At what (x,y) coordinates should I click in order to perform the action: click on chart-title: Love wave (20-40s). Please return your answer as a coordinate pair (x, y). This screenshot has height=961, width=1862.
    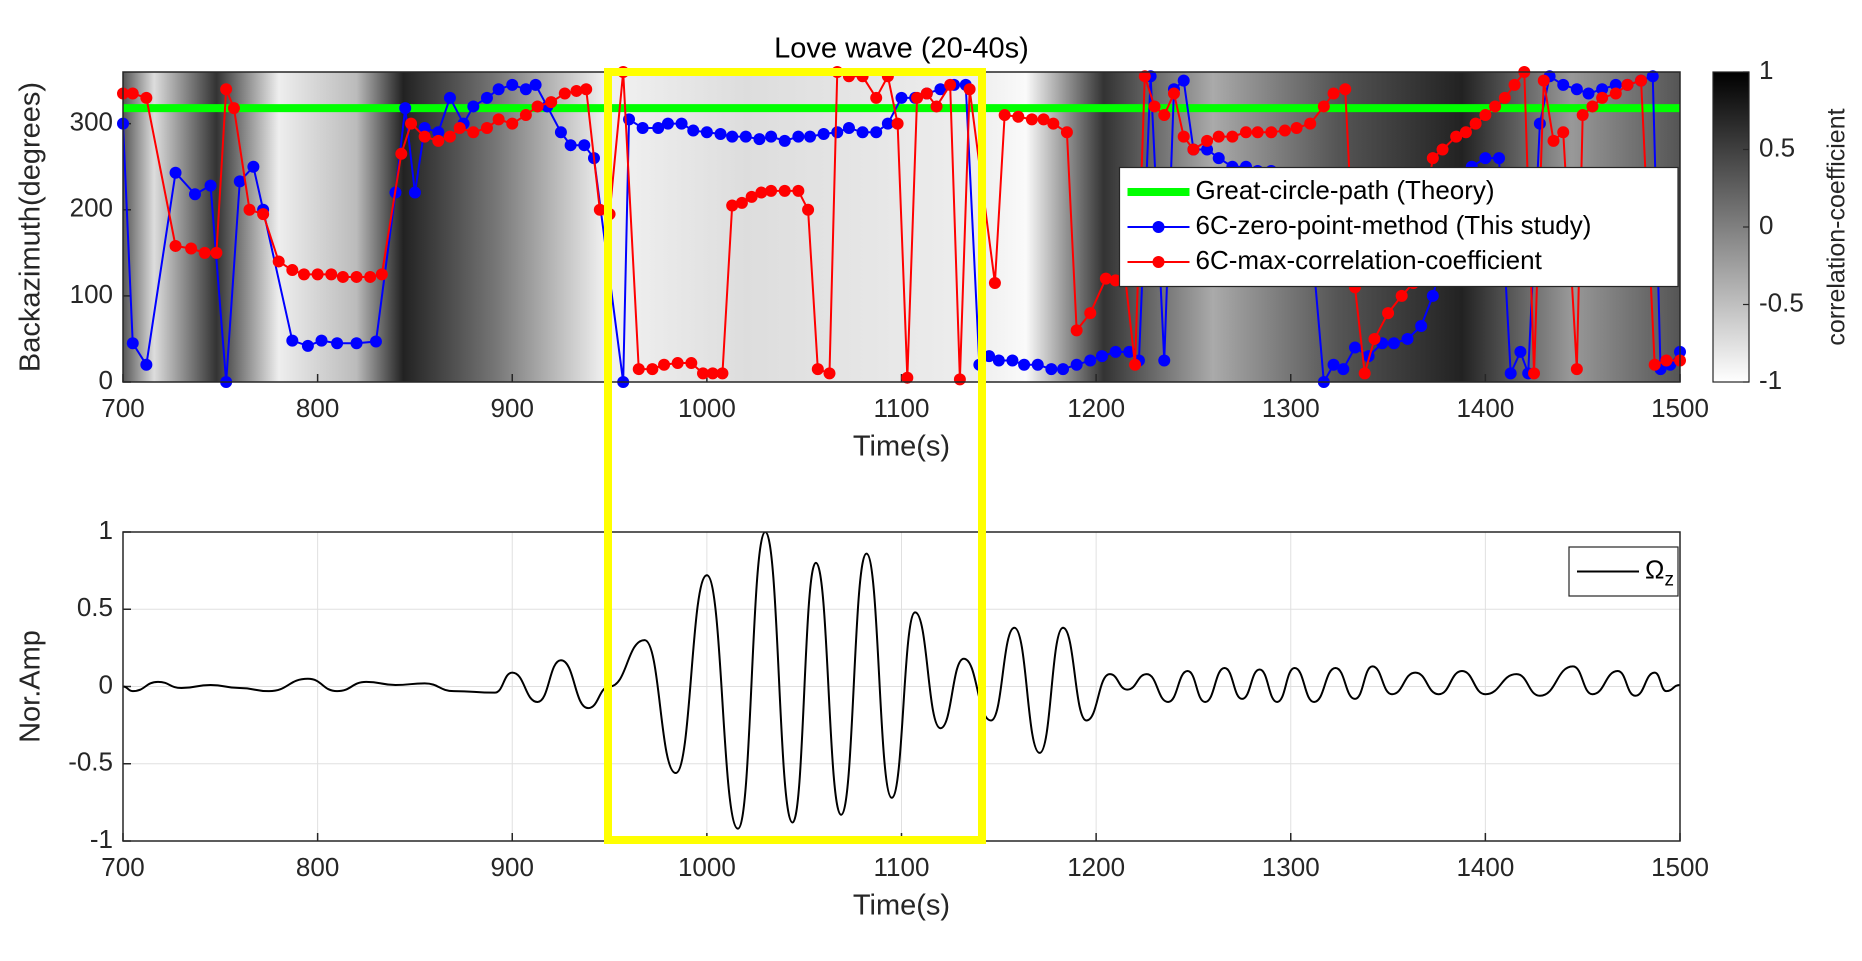
    Looking at the image, I should click on (901, 49).